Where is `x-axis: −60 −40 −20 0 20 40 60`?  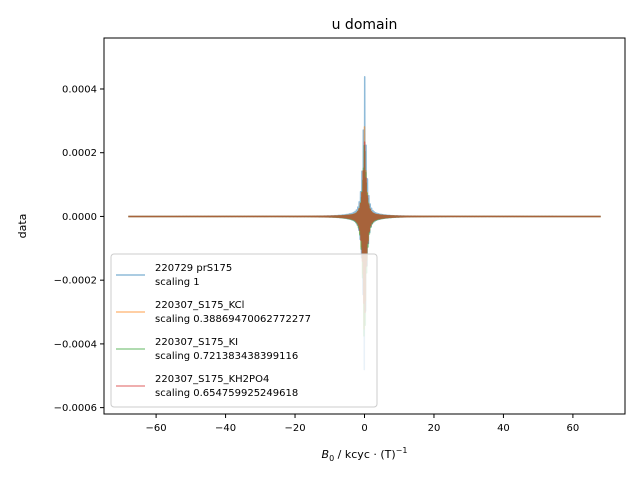
x-axis: −60 −40 −20 0 20 40 60 is located at coordinates (363, 424).